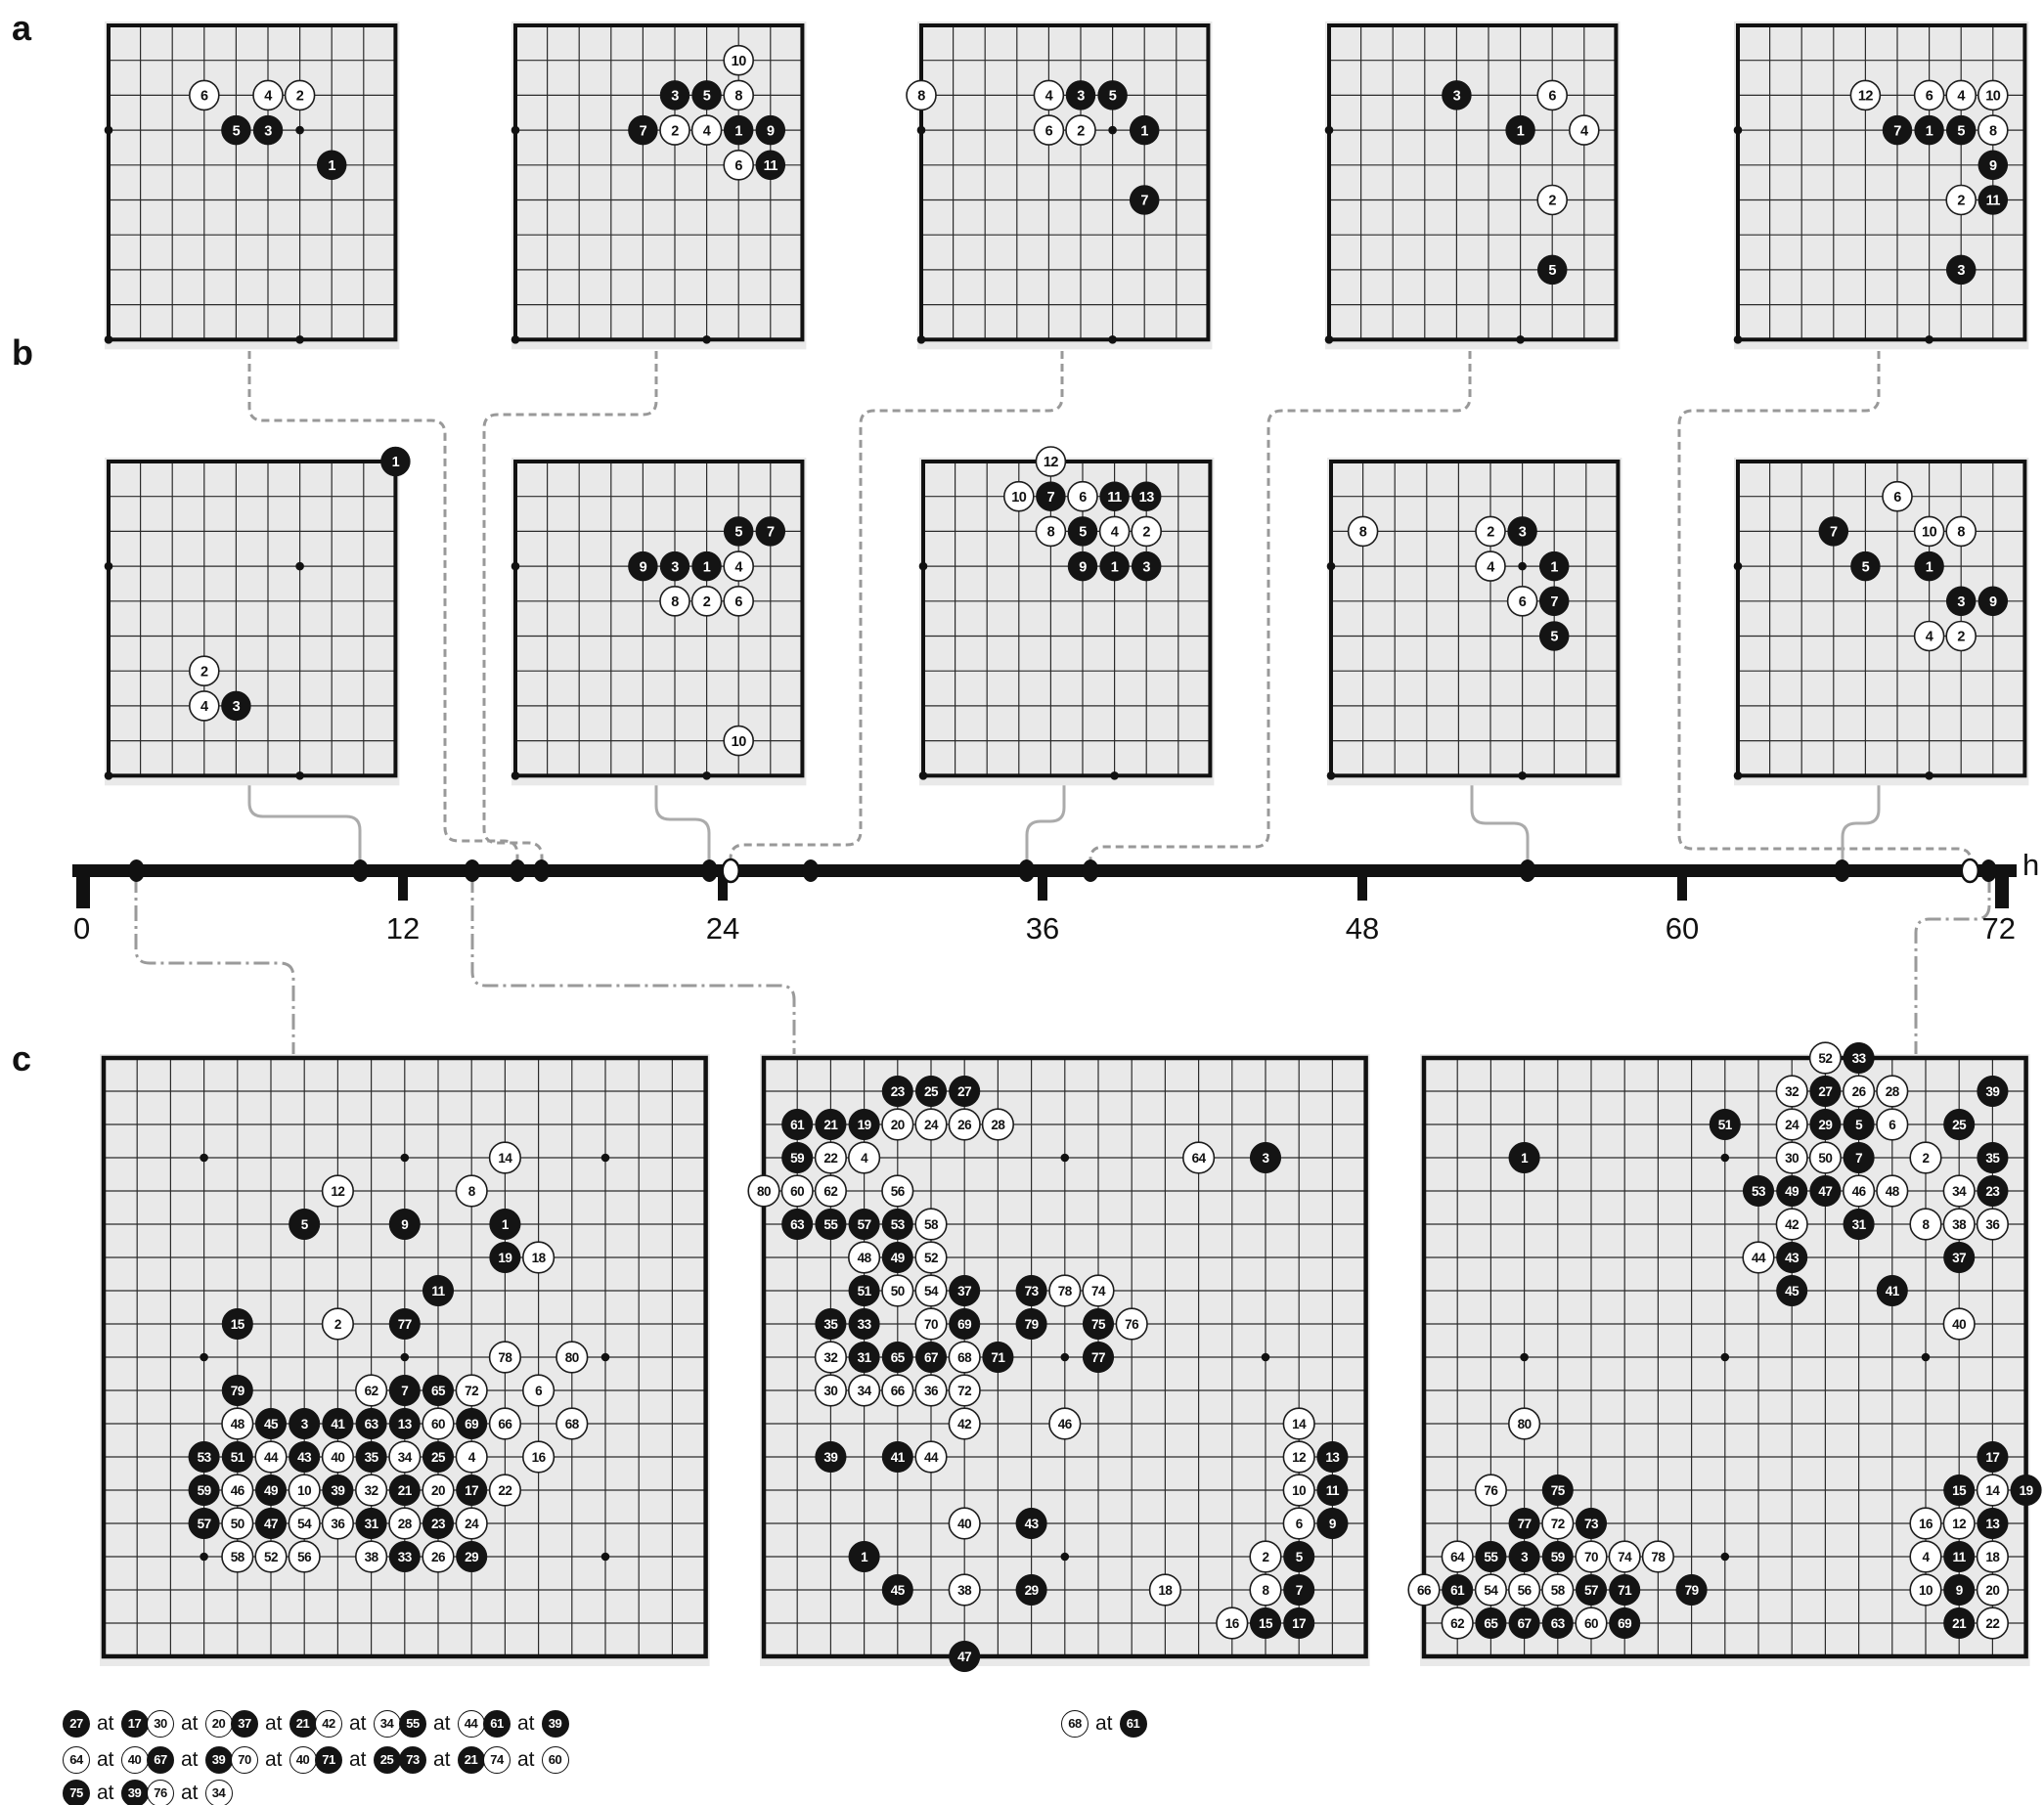 This screenshot has width=2044, height=1805. Describe the element at coordinates (190, 1760) in the screenshot. I see `legend-entry-67-at-39: 67 at 39` at that location.